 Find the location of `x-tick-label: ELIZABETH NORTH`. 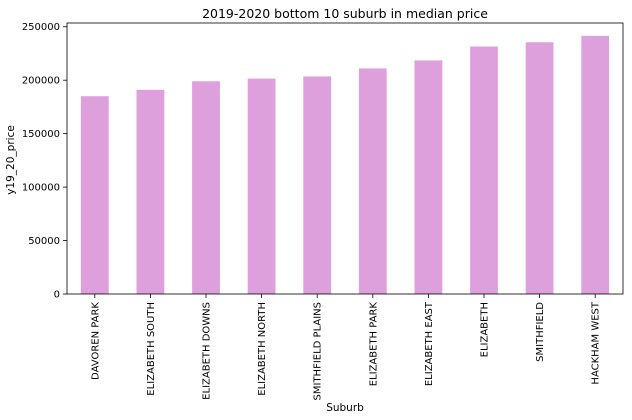

x-tick-label: ELIZABETH NORTH is located at coordinates (262, 349).